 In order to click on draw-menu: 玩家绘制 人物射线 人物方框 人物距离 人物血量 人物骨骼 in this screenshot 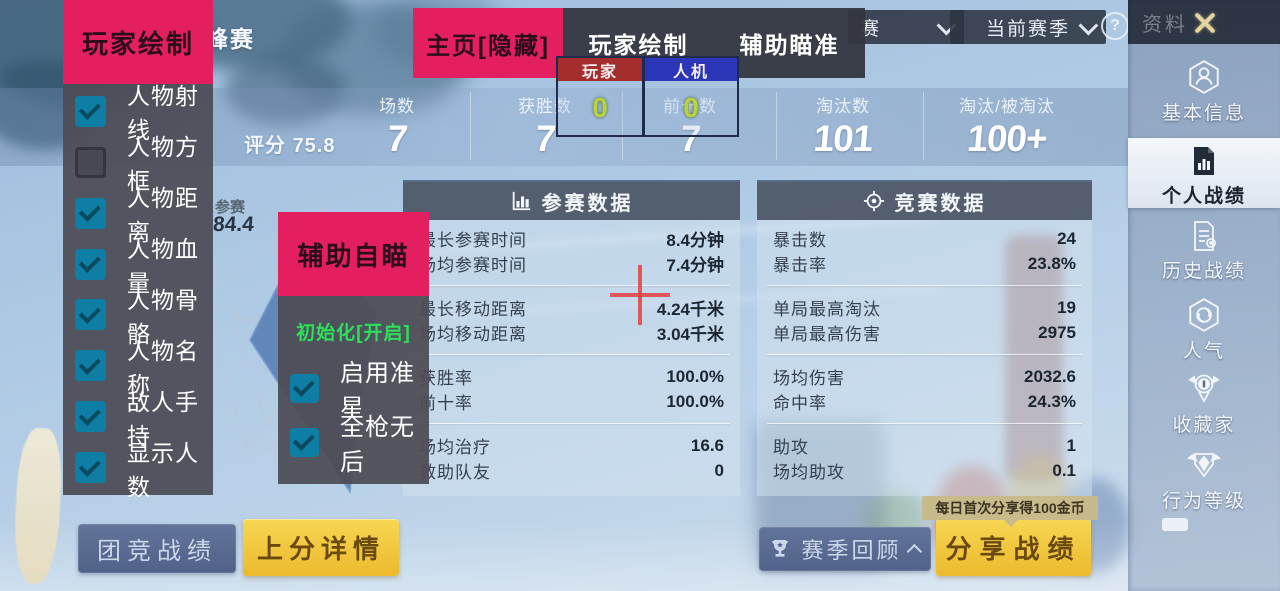, I will do `click(138, 250)`.